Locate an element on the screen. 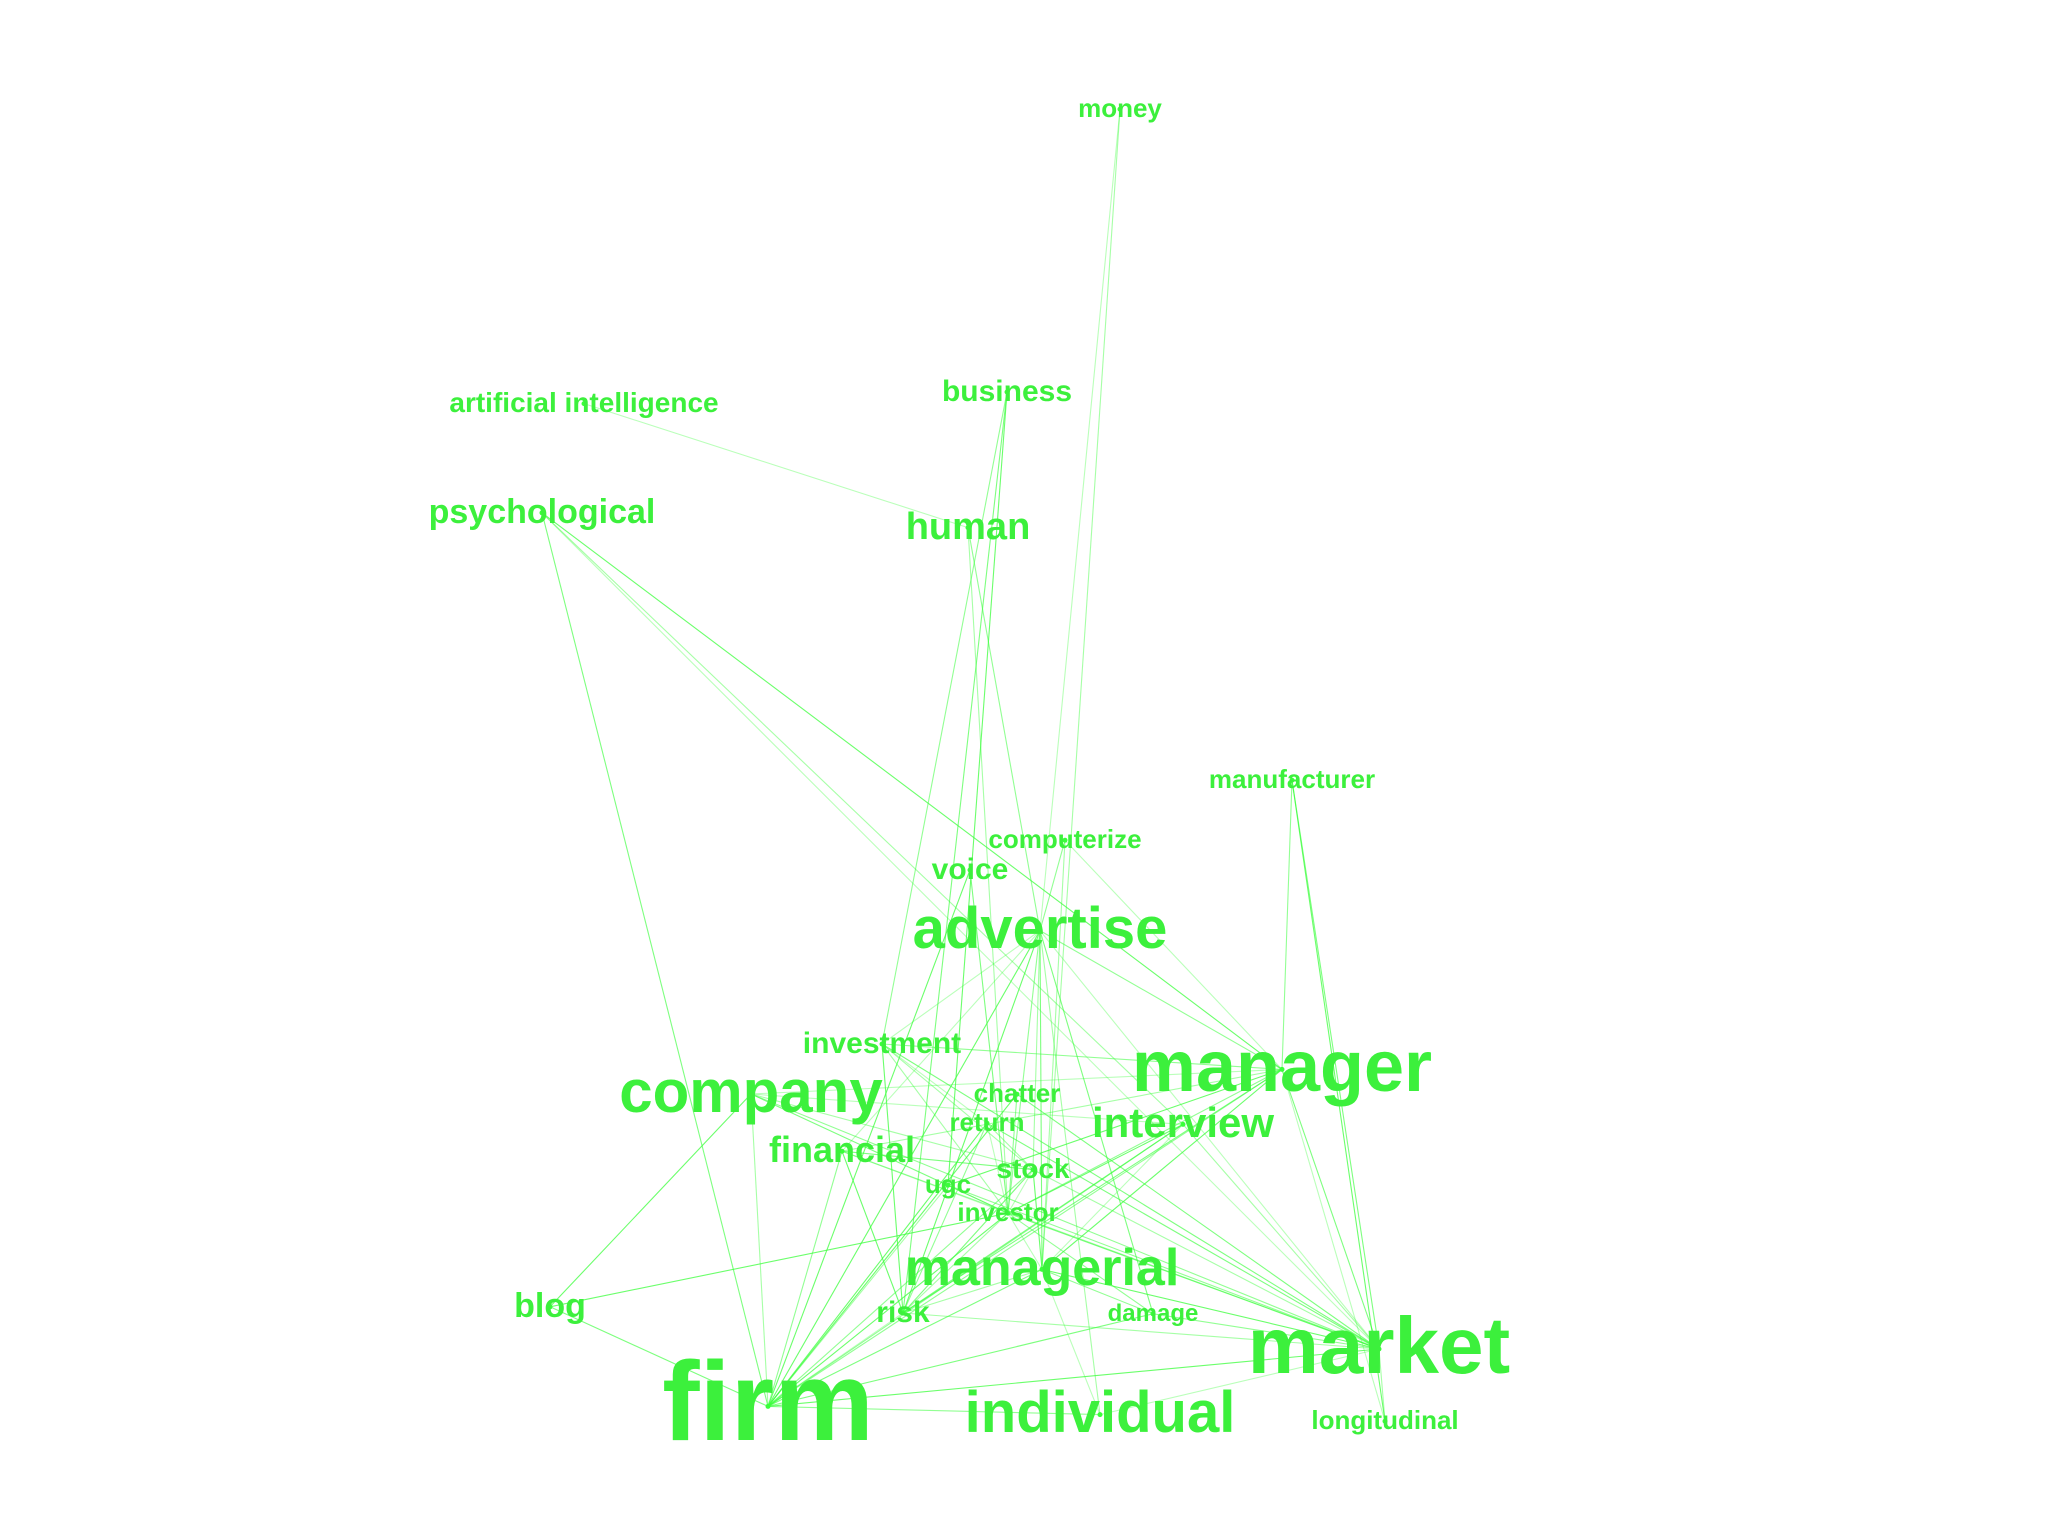  edge-investment-stock is located at coordinates (957, 1107).